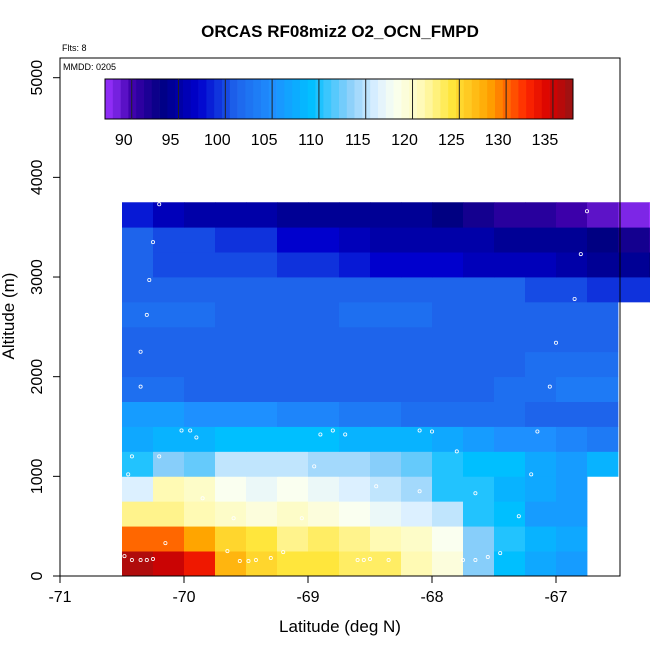  I want to click on x-tick-label: -70, so click(183, 597).